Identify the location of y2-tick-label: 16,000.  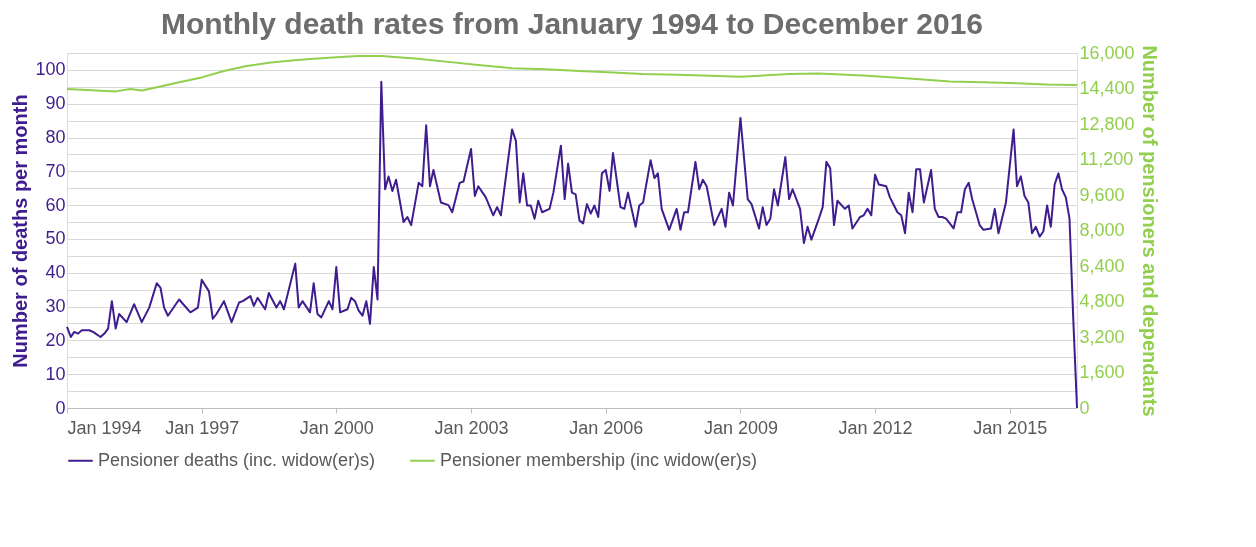
(1107, 52).